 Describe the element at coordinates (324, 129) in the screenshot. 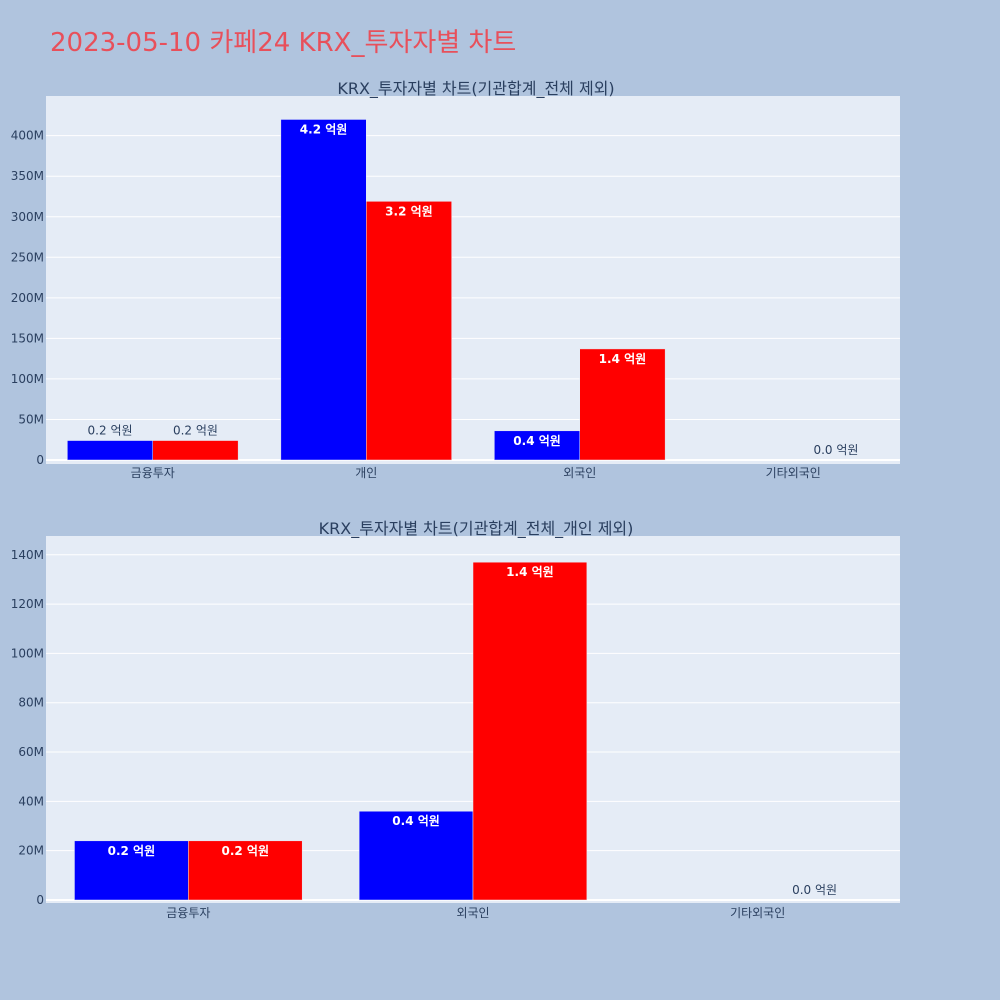

I see `bar-data-label: 4.2 억원` at that location.